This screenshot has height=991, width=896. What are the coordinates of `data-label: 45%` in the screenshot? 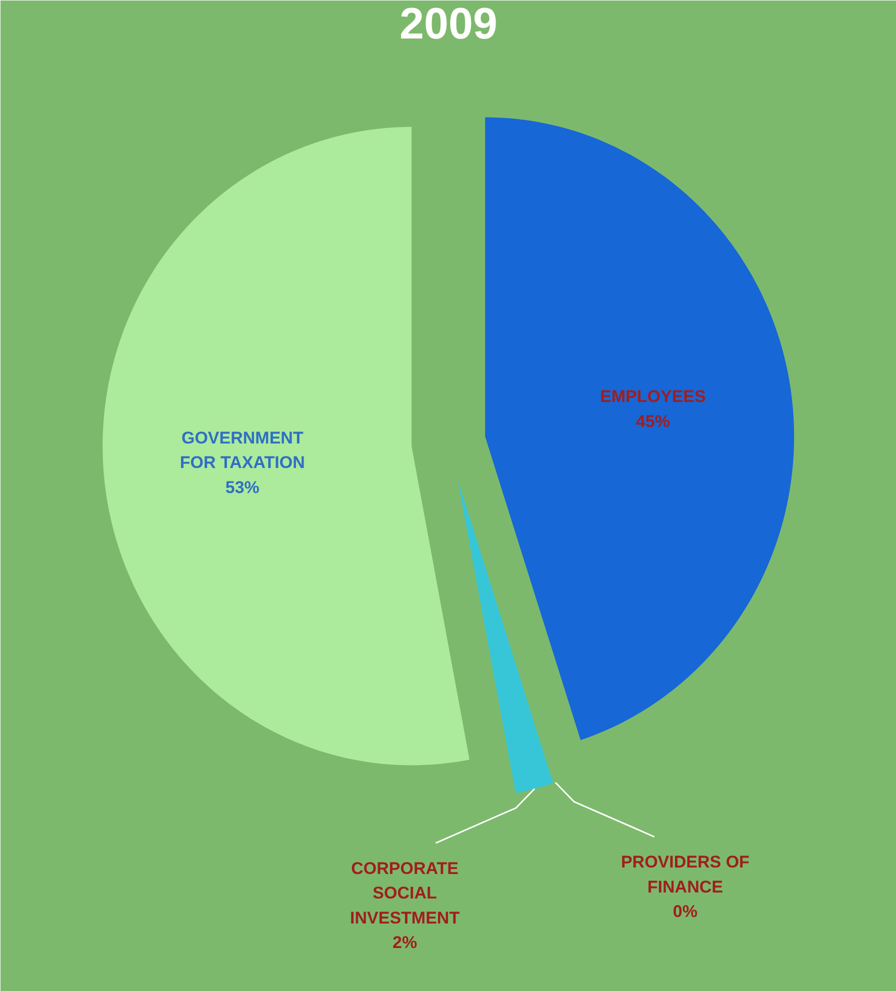 It's located at (653, 421).